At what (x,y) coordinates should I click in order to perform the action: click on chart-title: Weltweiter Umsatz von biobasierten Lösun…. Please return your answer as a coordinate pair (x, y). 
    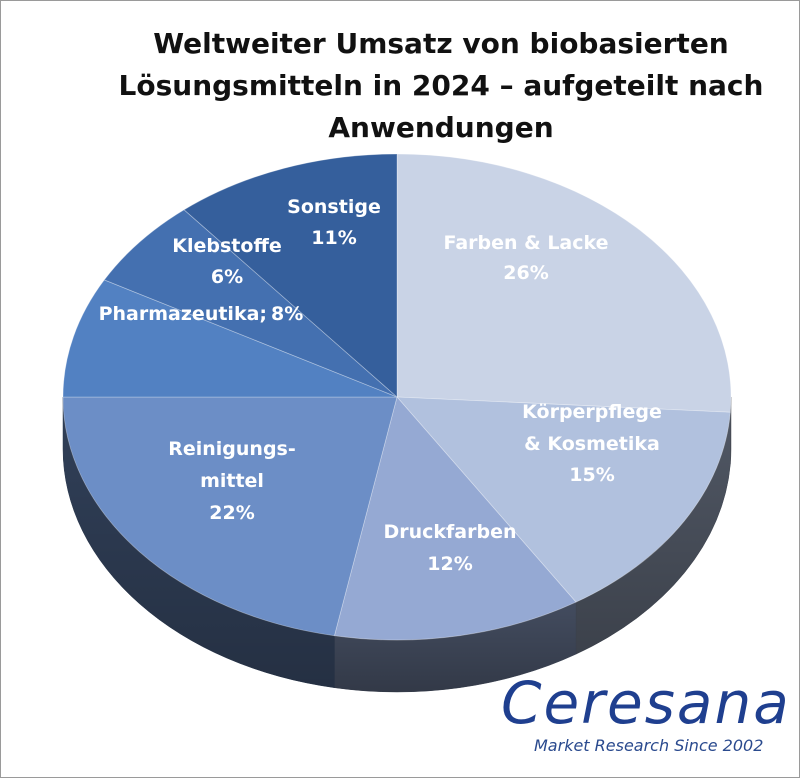
    Looking at the image, I should click on (441, 85).